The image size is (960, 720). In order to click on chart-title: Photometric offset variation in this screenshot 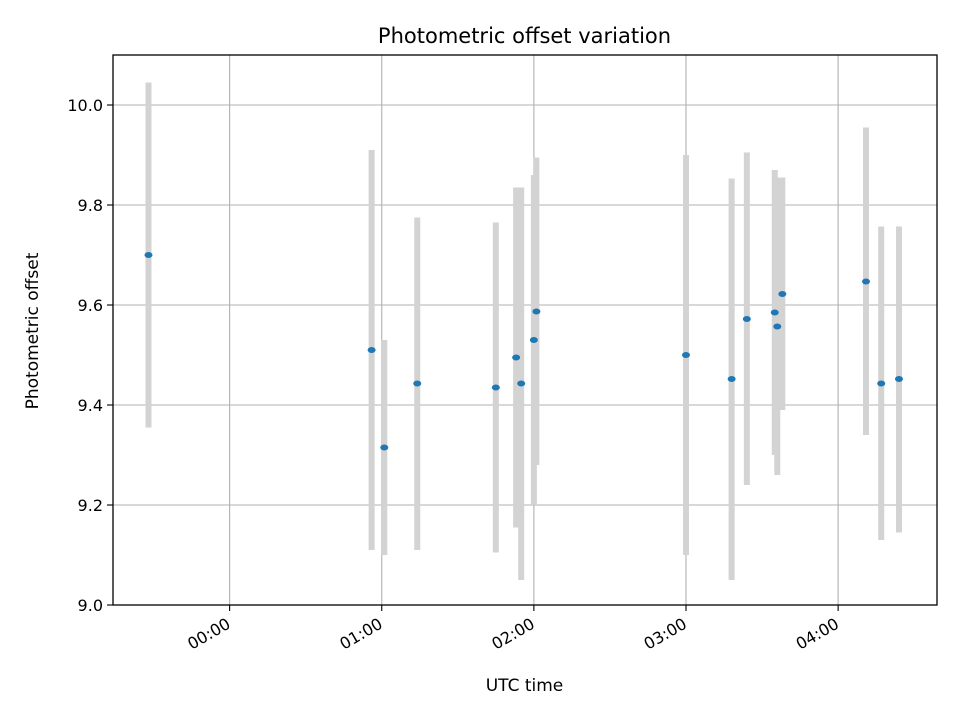, I will do `click(524, 36)`.